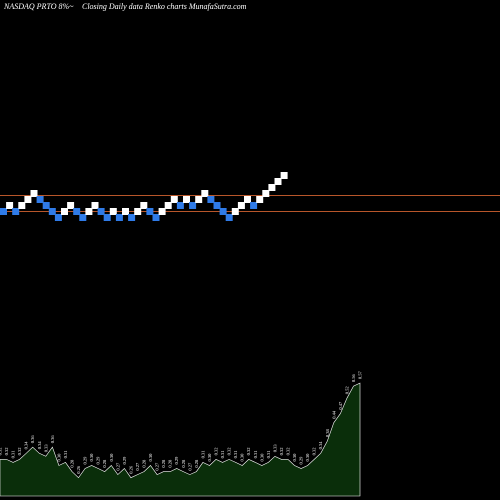 The image size is (500, 500). Describe the element at coordinates (327, 432) in the screenshot. I see `volume-value-label: 0.38` at that location.